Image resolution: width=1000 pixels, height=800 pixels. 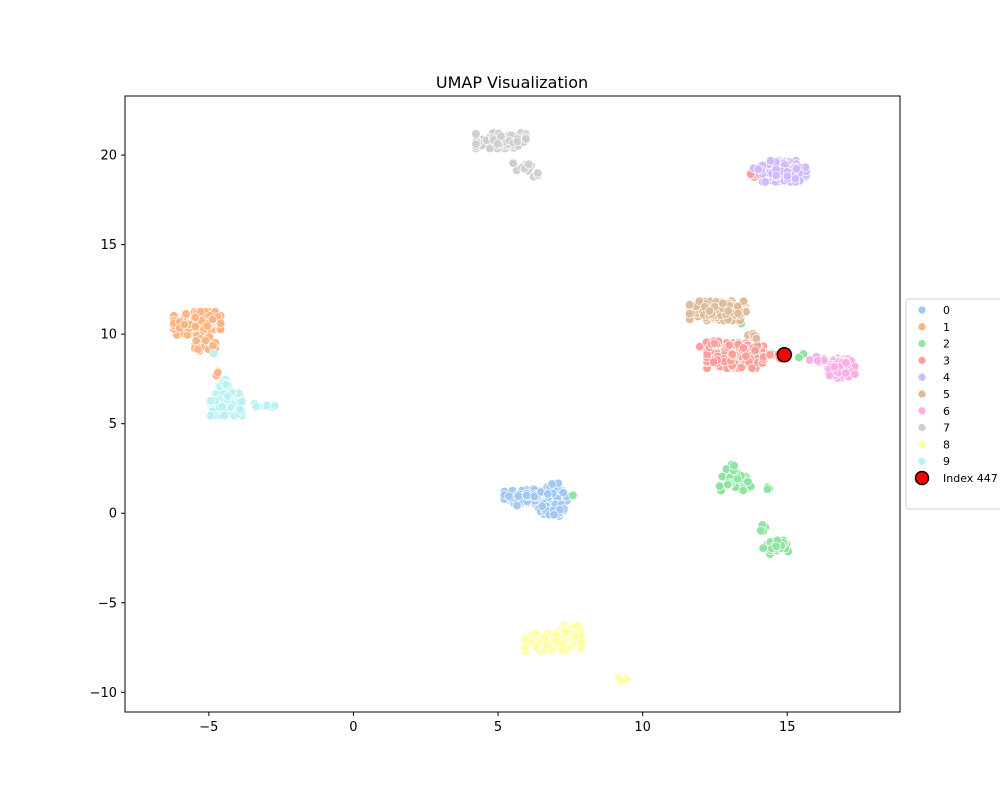 I want to click on legend-label: 5, so click(x=946, y=394).